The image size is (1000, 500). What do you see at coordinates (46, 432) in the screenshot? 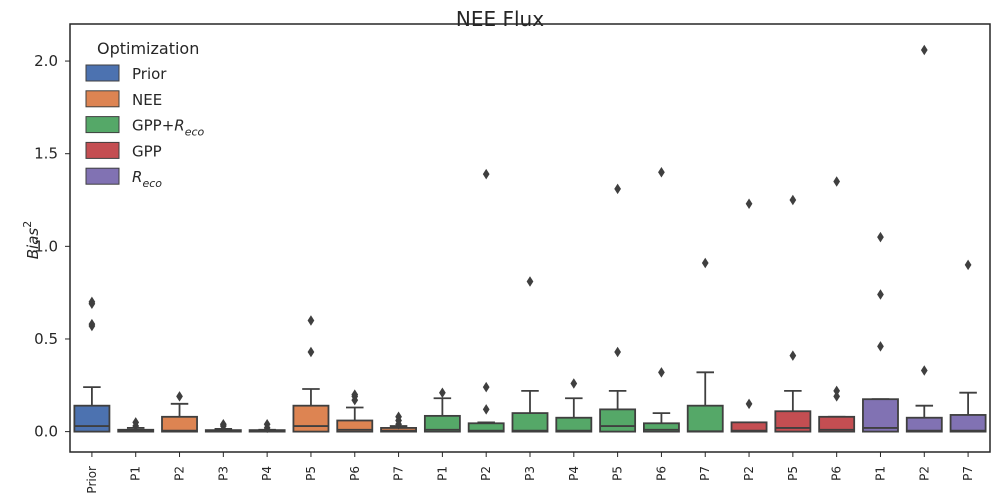
I see `y-tick-label: 0.0` at bounding box center [46, 432].